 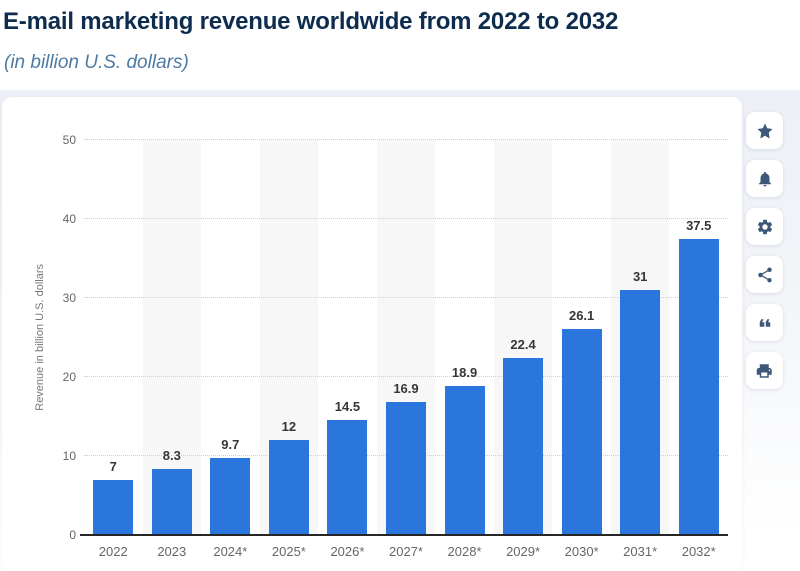 What do you see at coordinates (230, 551) in the screenshot?
I see `x-axis-tick-label: 2024*` at bounding box center [230, 551].